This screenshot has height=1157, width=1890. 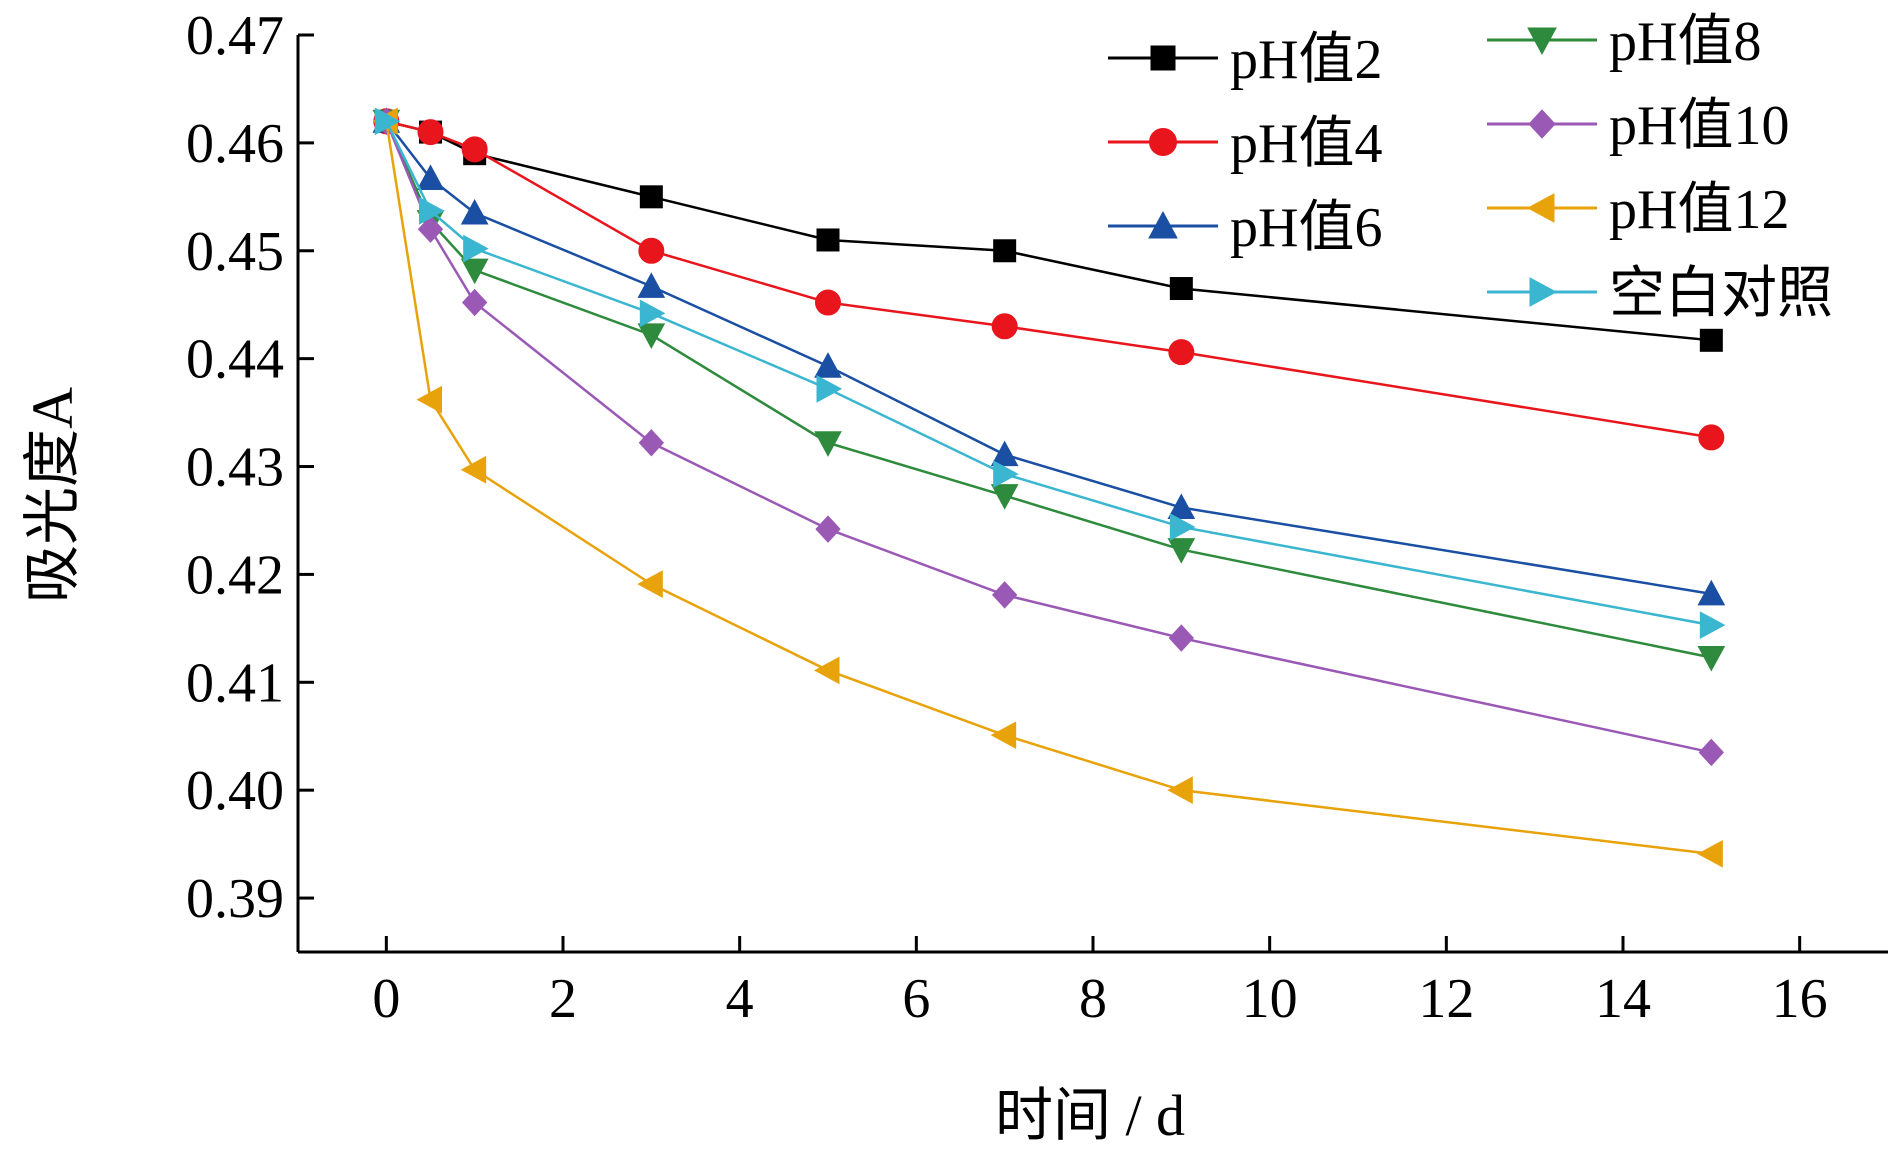 I want to click on legend-label: 空白对照, so click(x=1721, y=294).